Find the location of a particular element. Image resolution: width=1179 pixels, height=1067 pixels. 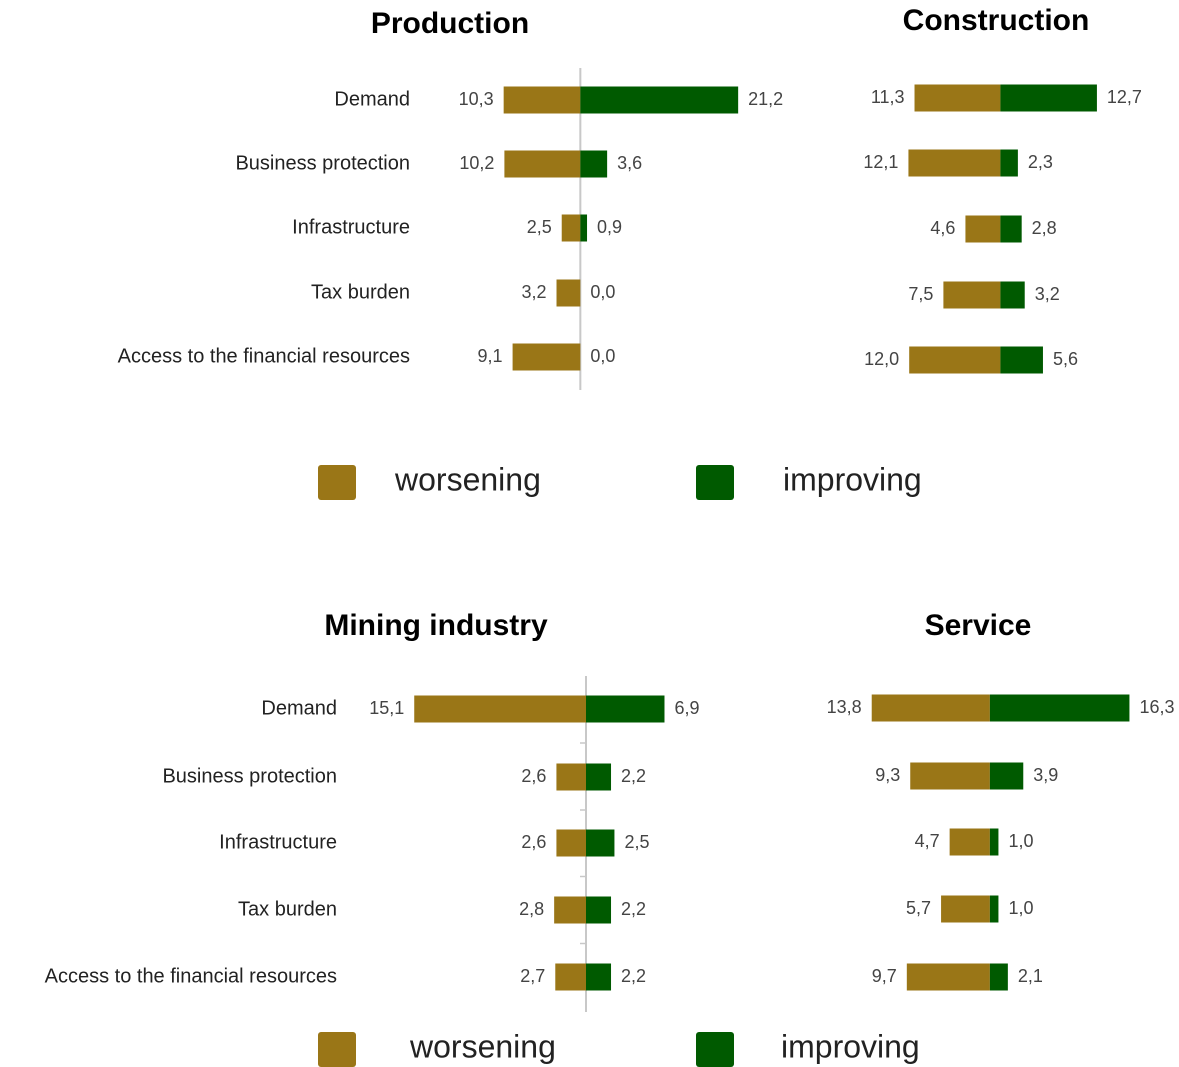

value-label: 3,9 is located at coordinates (1045, 775).